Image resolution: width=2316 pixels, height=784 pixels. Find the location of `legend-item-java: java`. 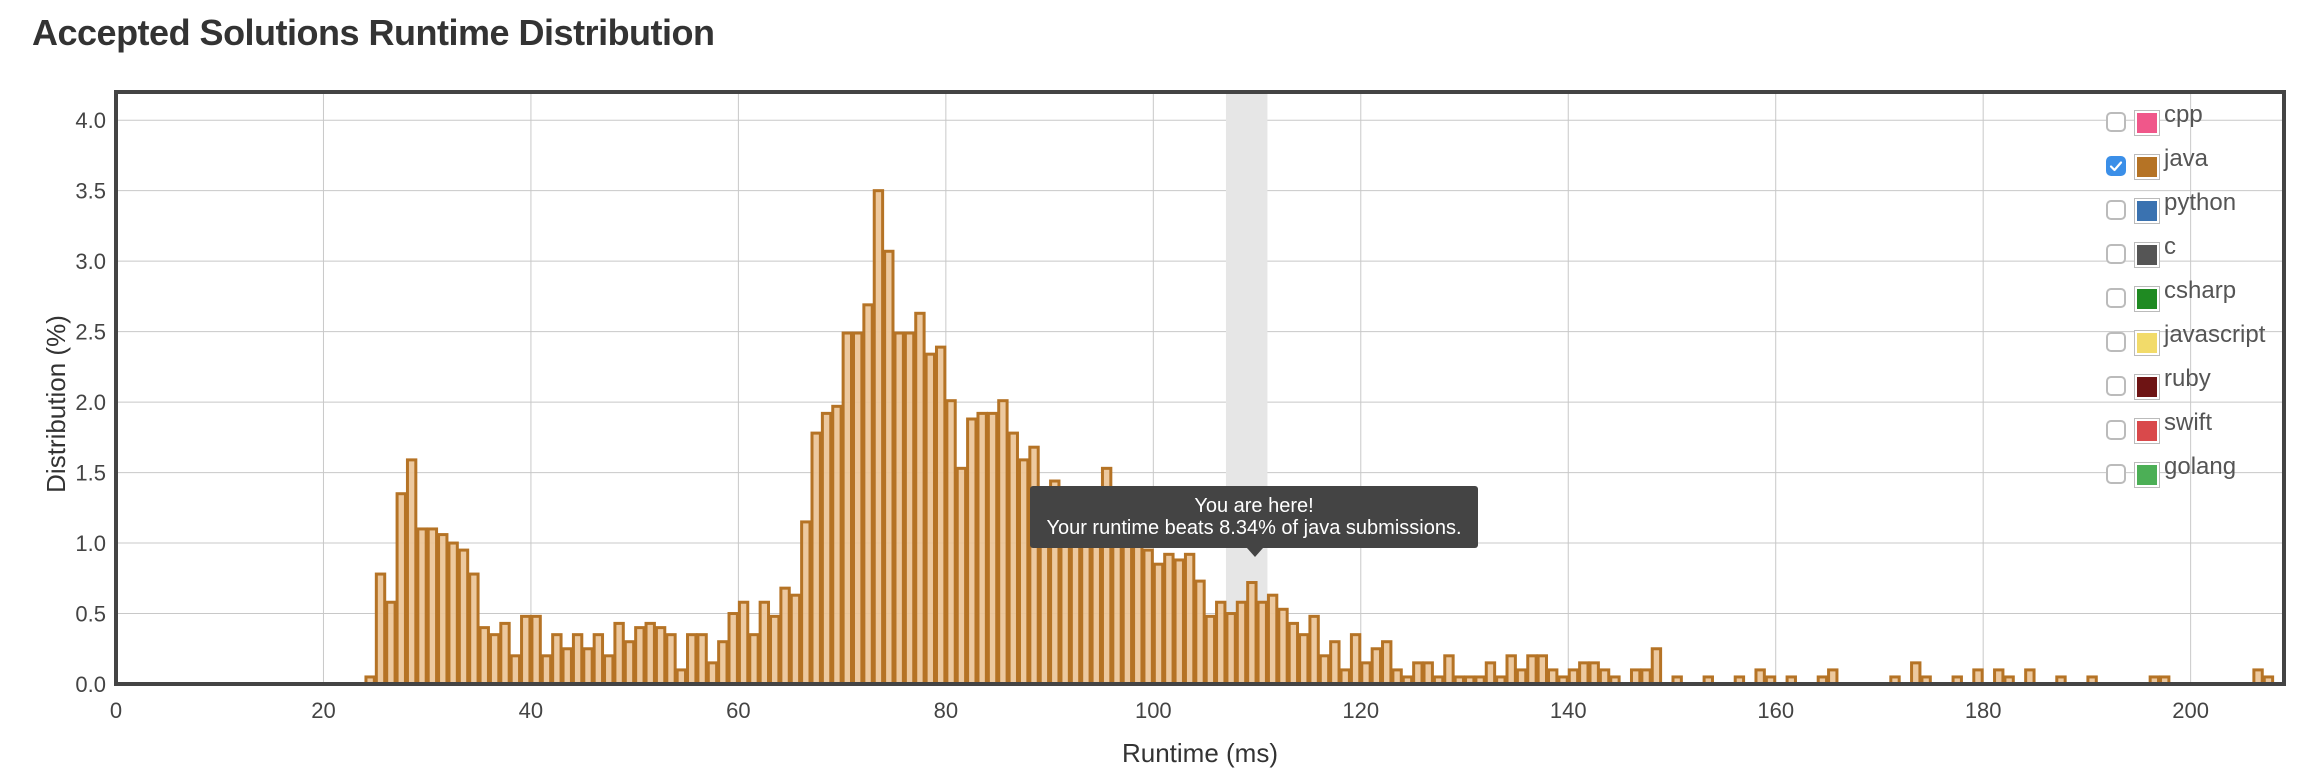

legend-item-java: java is located at coordinates (2206, 168).